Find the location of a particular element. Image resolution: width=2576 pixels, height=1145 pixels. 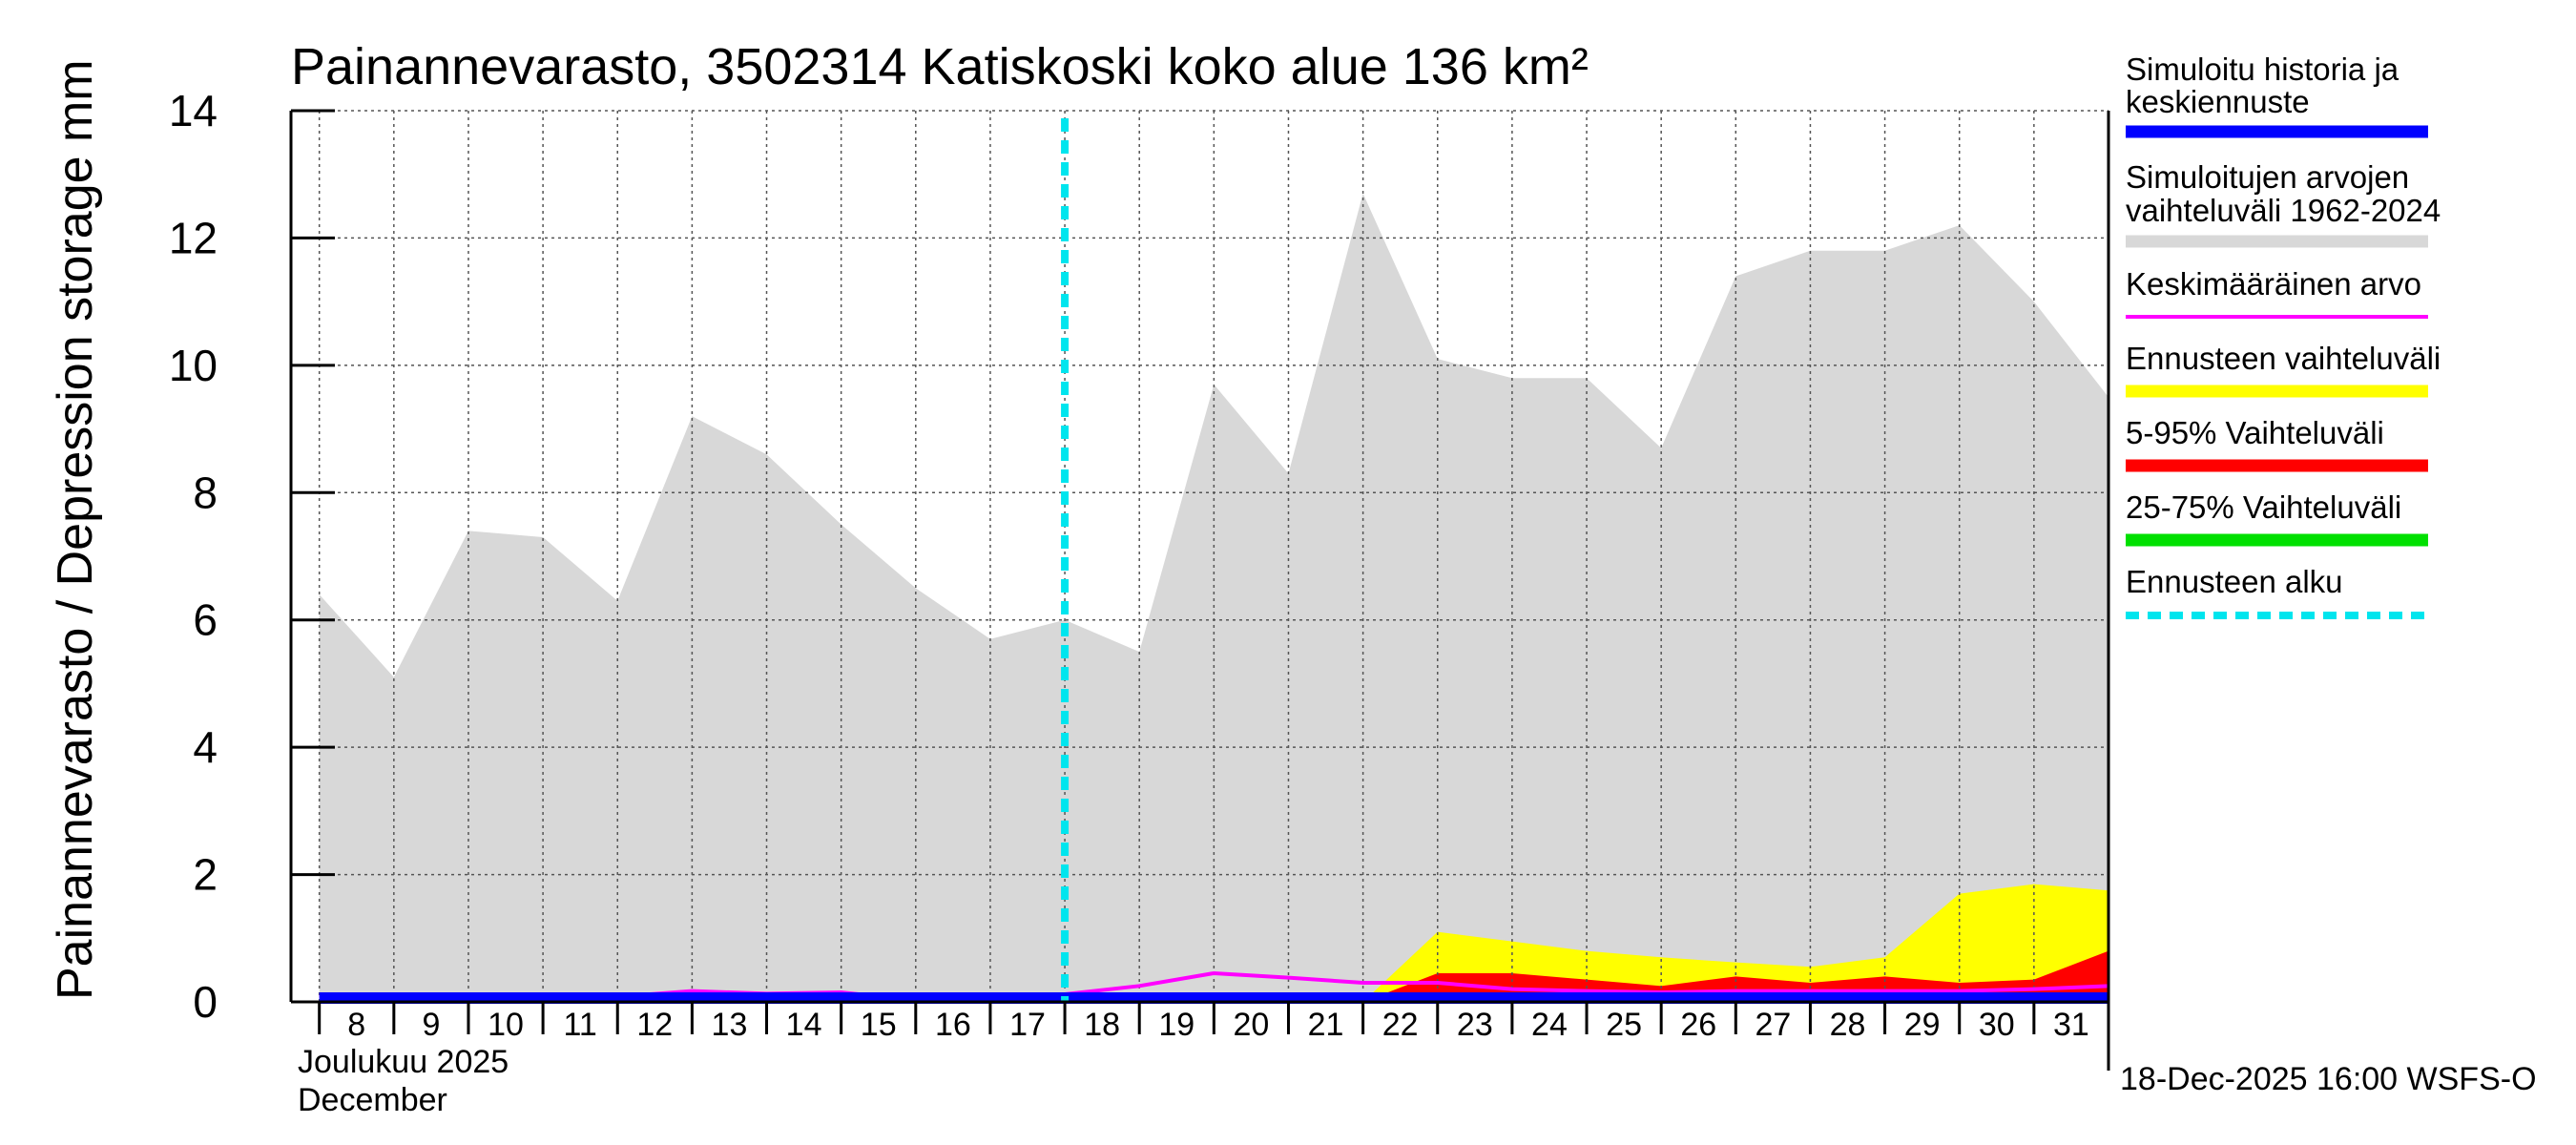

legend-label2-simuloitu-historia-ja: keskiennuste is located at coordinates (2218, 102).